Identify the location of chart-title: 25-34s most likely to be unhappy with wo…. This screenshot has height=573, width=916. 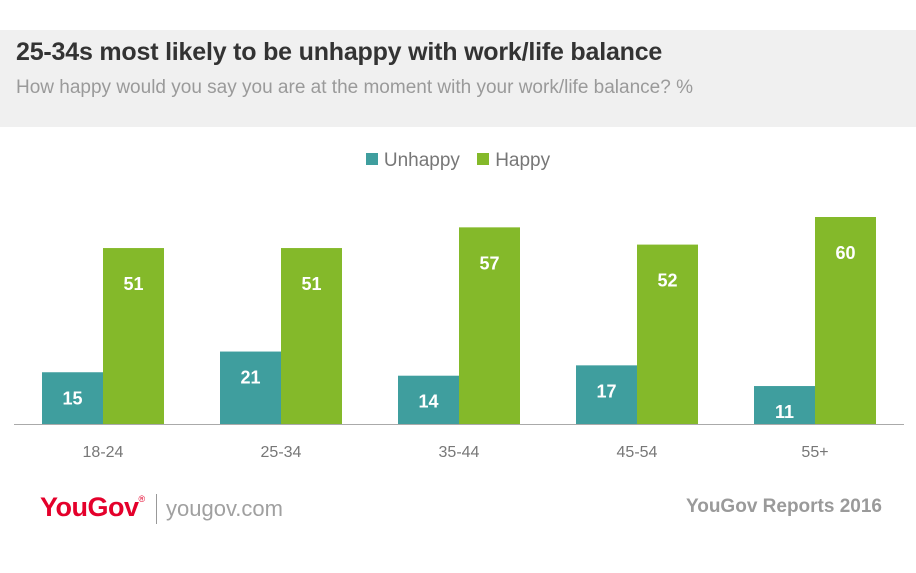
(339, 52).